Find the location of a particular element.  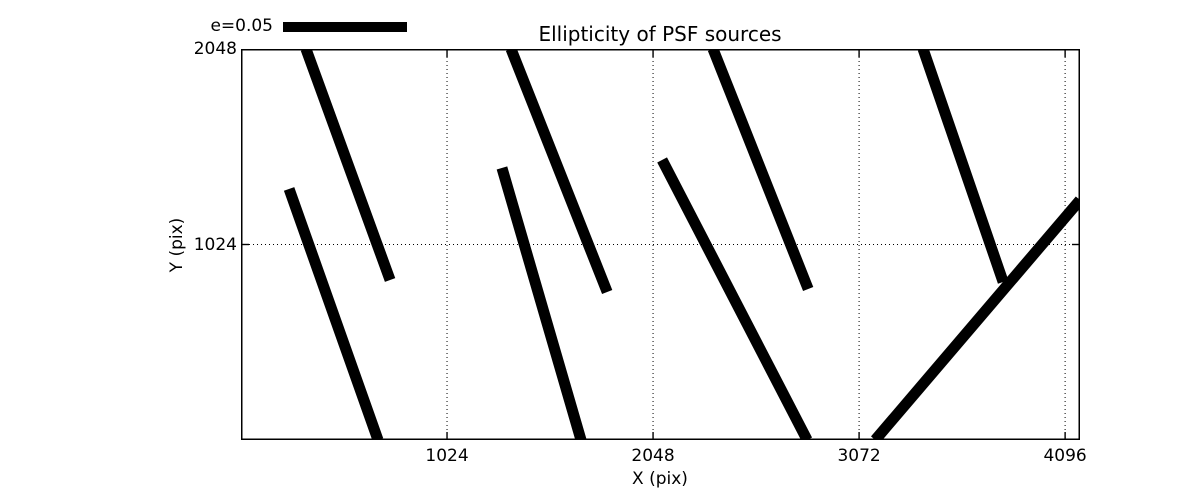

x-tick-label-4096: 4096 is located at coordinates (1065, 456).